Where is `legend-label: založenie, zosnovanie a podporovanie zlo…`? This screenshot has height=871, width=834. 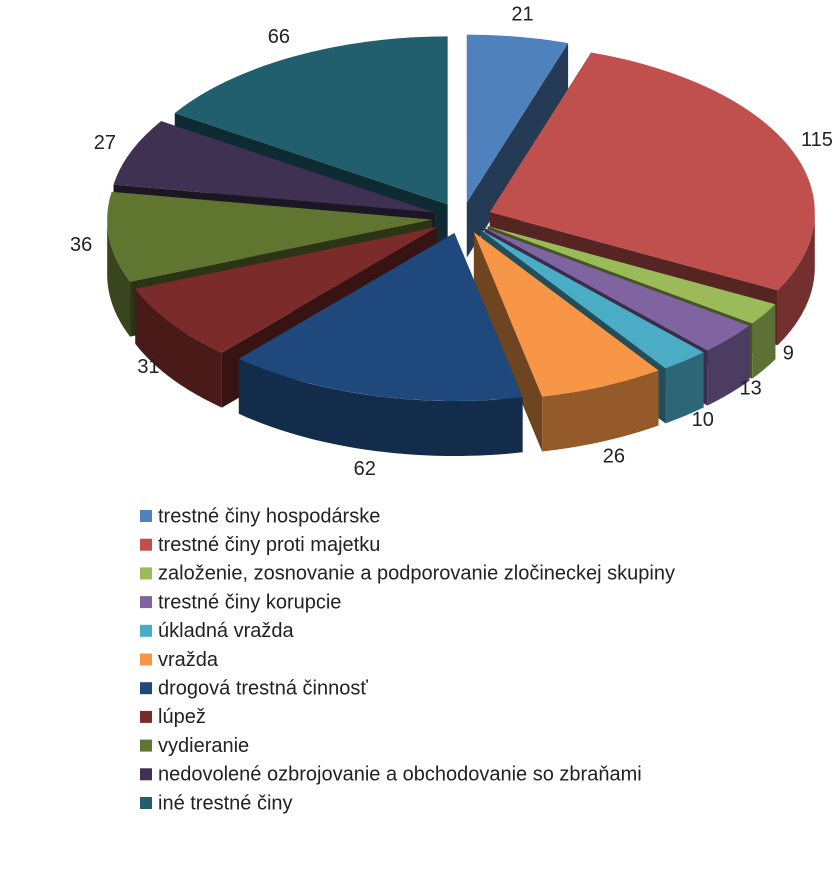 legend-label: založenie, zosnovanie a podporovanie zlo… is located at coordinates (416, 574).